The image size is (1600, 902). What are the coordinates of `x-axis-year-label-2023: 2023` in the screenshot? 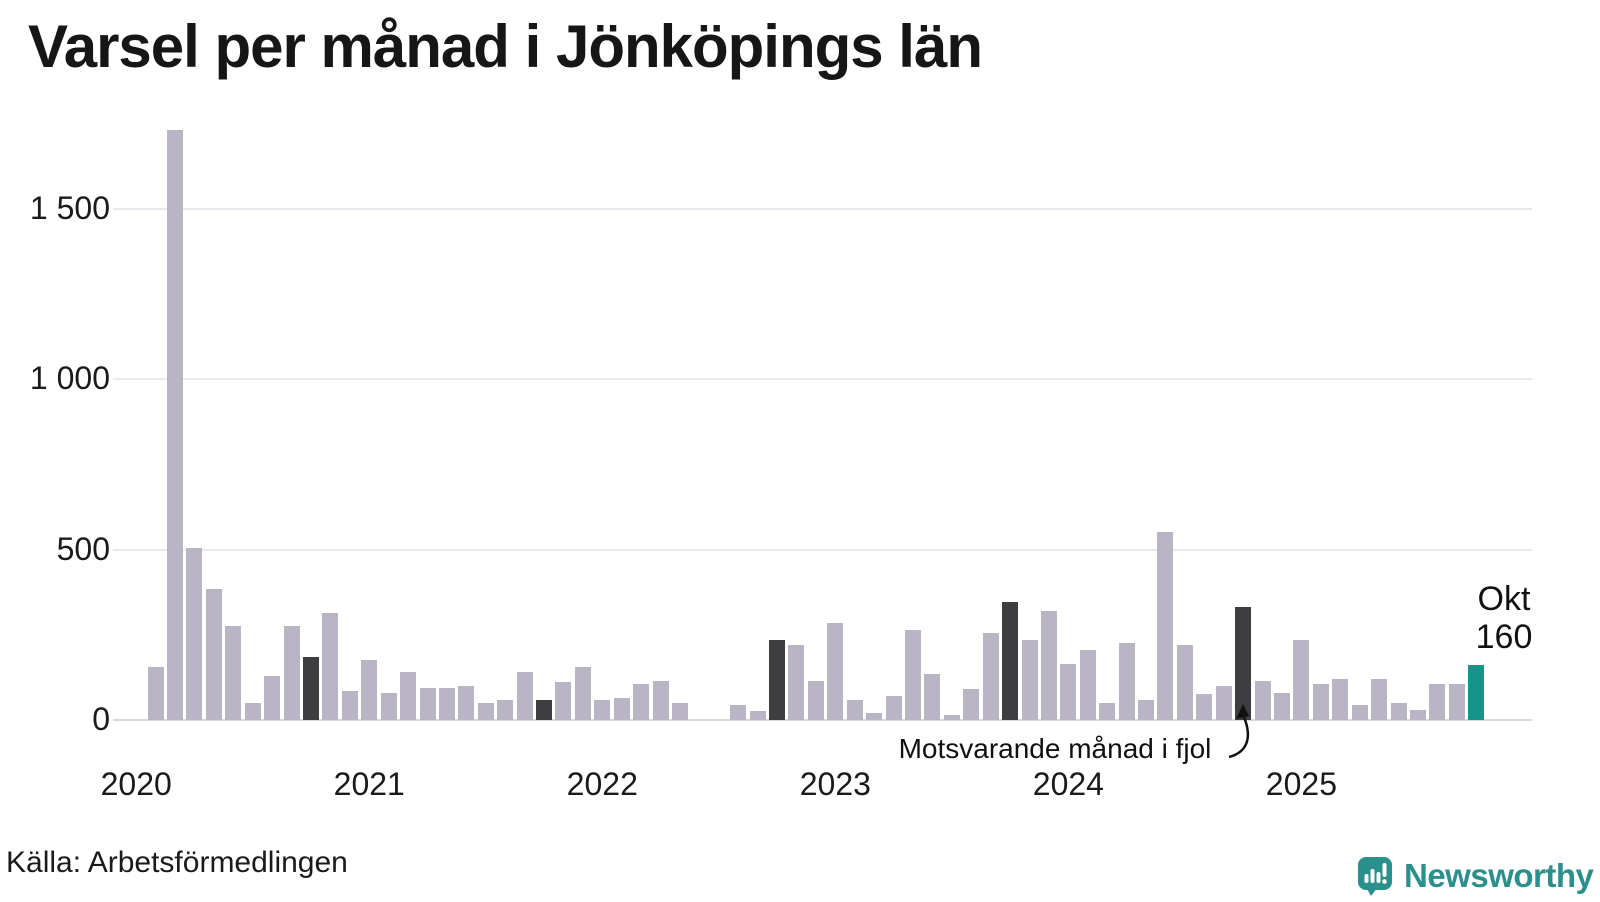 It's located at (835, 784).